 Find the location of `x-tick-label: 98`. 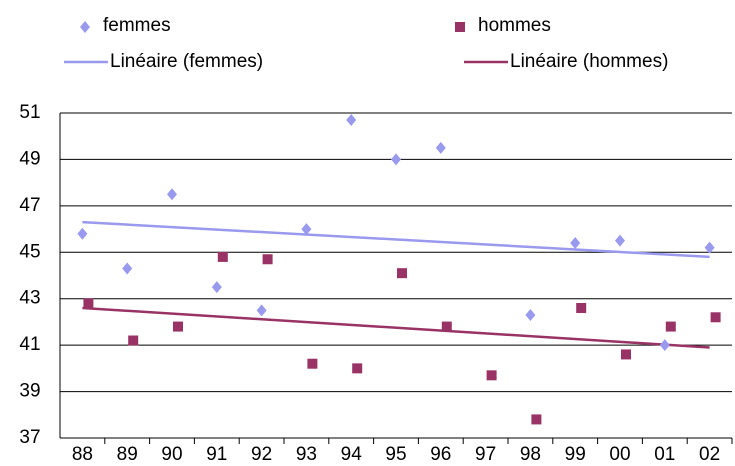

x-tick-label: 98 is located at coordinates (530, 454).